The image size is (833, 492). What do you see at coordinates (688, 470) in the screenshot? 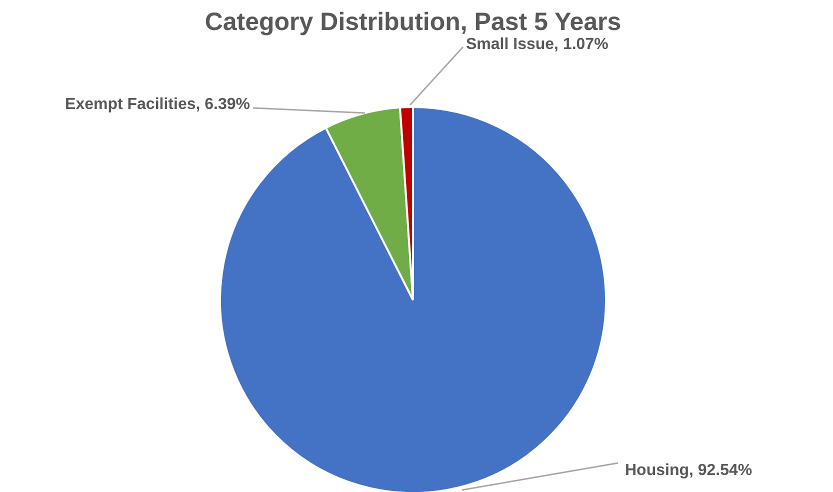
I see `slice-label: Housing, 92.54%` at bounding box center [688, 470].